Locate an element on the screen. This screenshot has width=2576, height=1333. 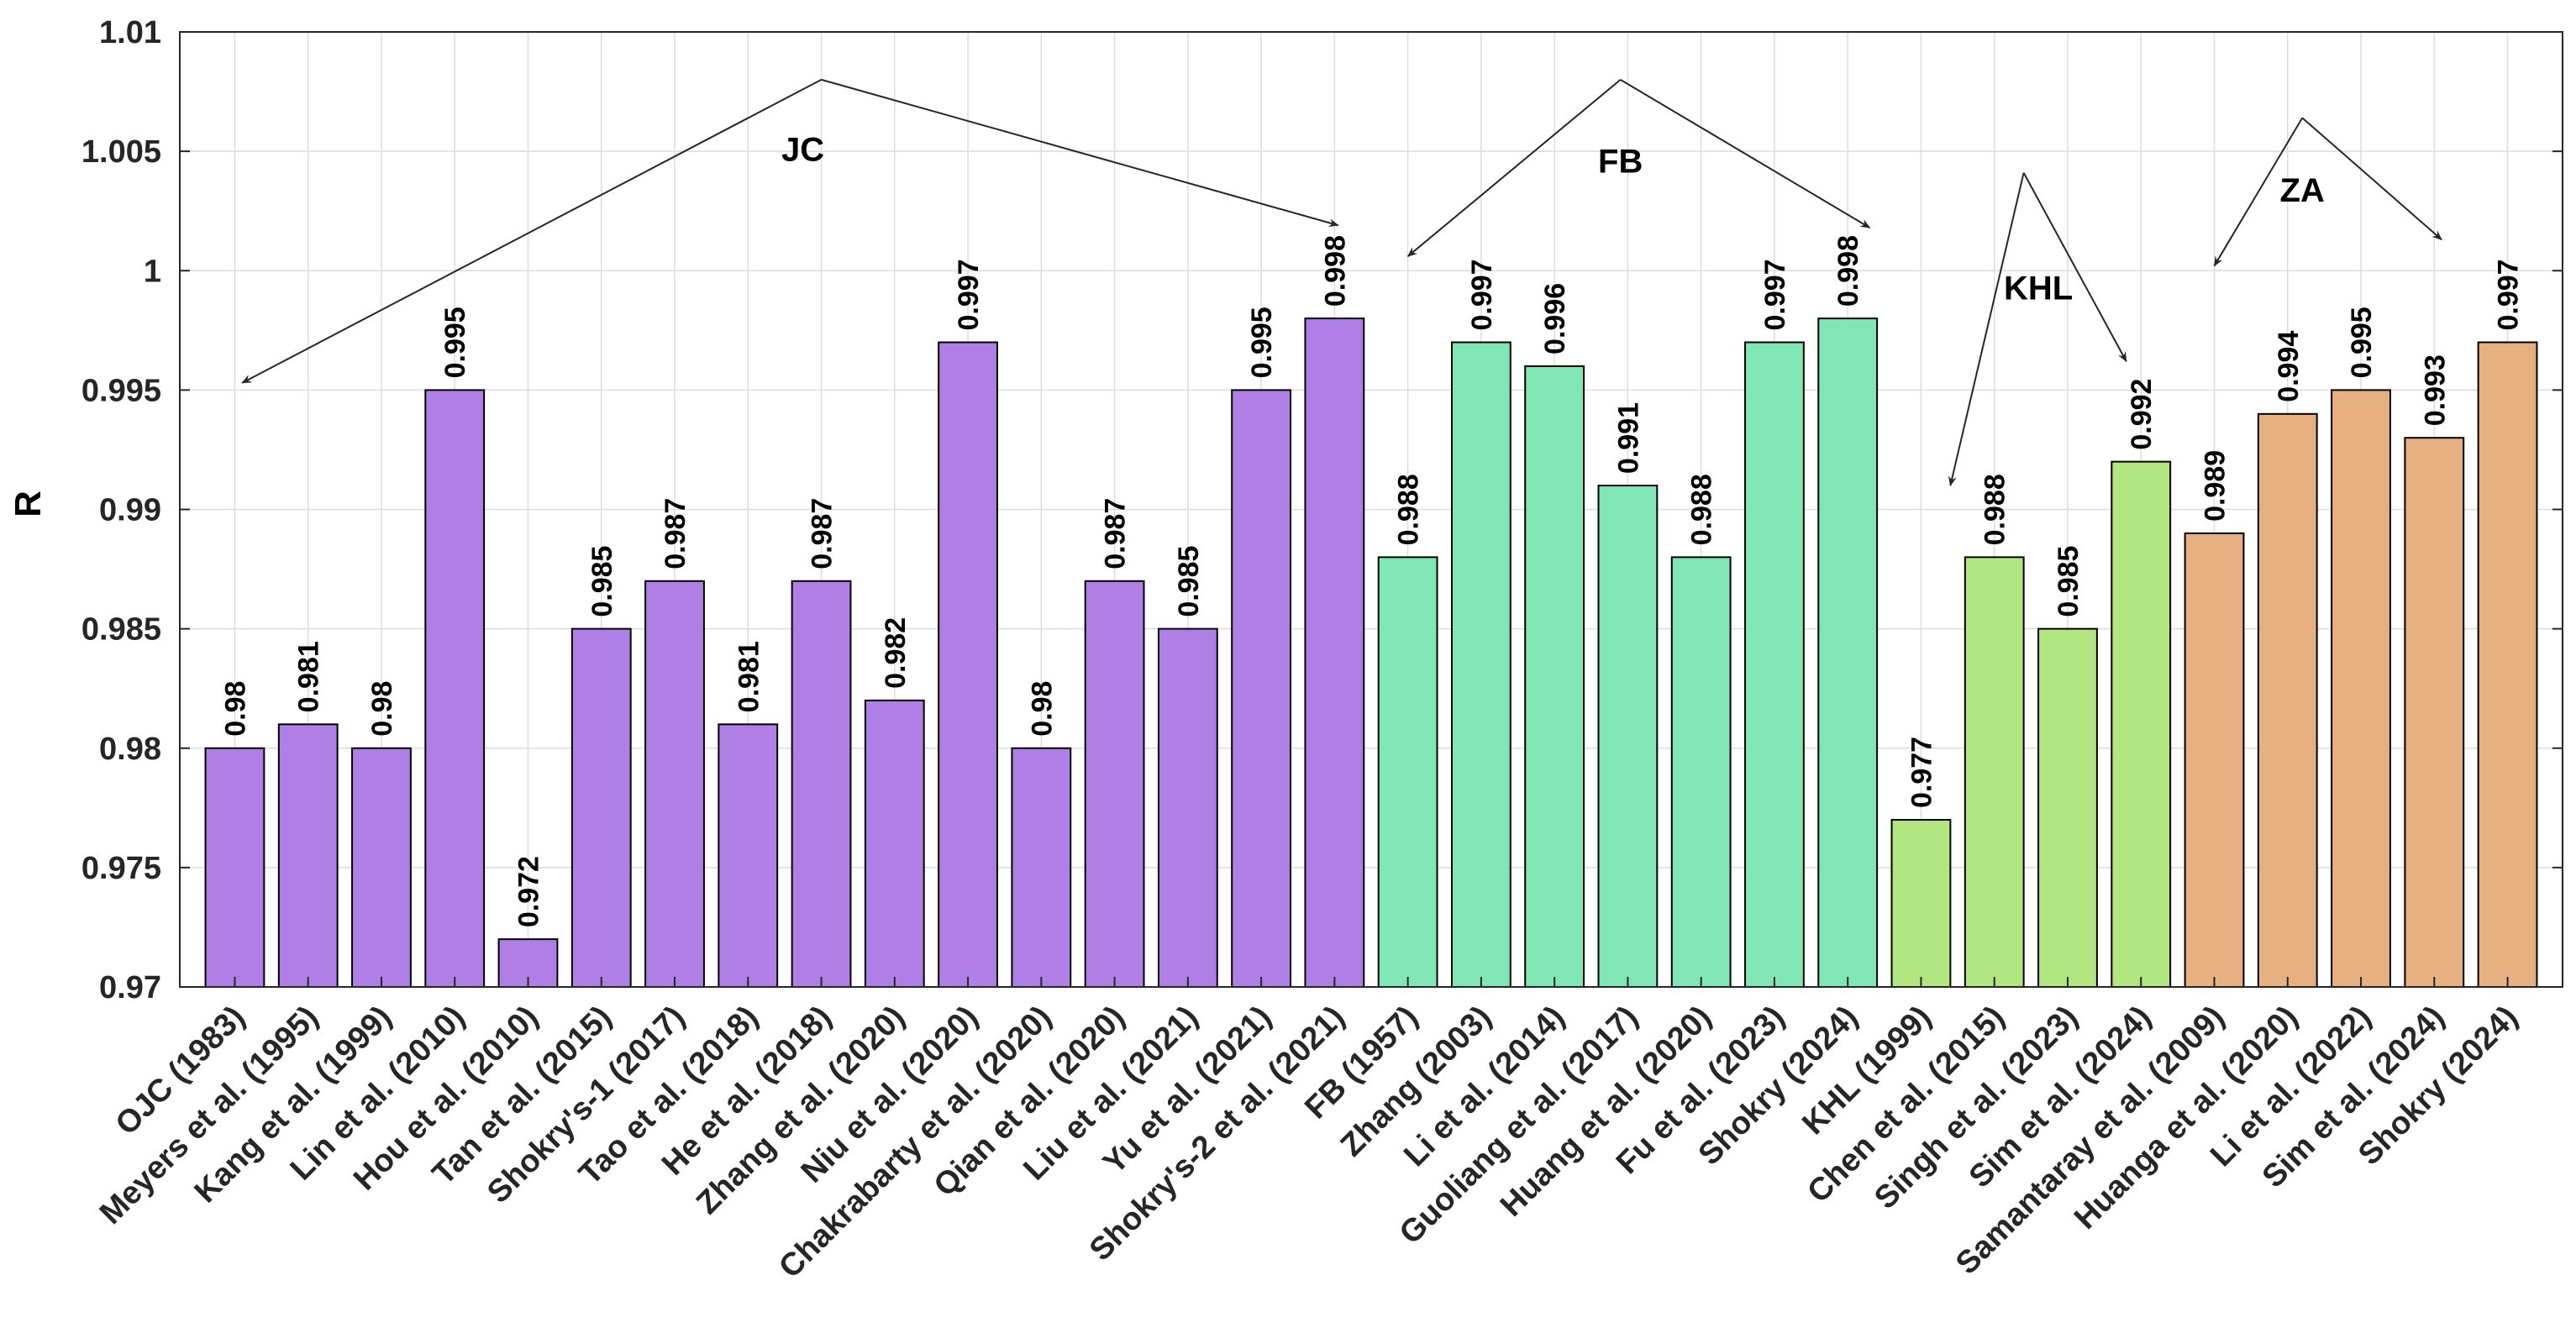
jc-group-label: JC is located at coordinates (802, 149).